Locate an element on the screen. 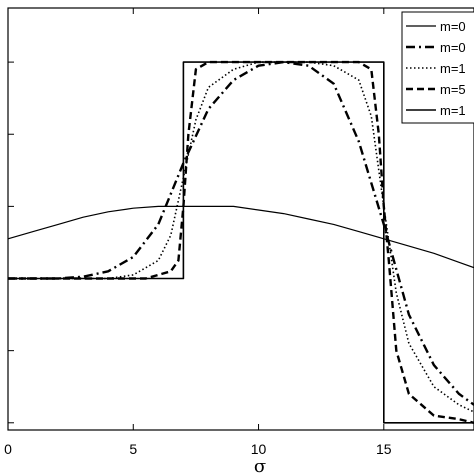 This screenshot has width=474, height=474. x-tick-label: 5 is located at coordinates (133, 449).